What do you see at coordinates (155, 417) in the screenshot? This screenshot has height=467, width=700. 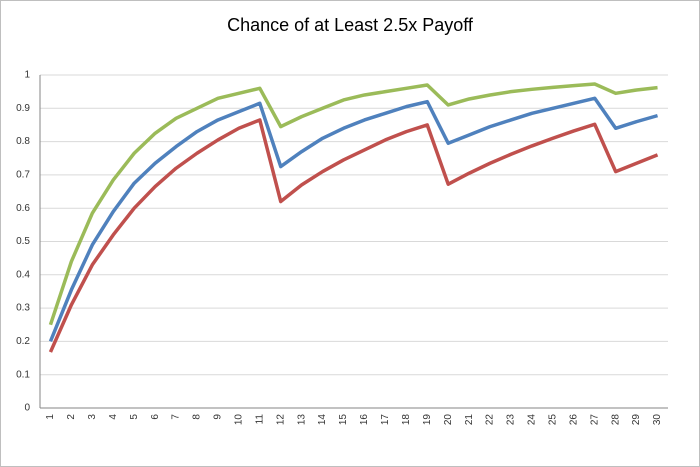 I see `x-tick-label: 6` at bounding box center [155, 417].